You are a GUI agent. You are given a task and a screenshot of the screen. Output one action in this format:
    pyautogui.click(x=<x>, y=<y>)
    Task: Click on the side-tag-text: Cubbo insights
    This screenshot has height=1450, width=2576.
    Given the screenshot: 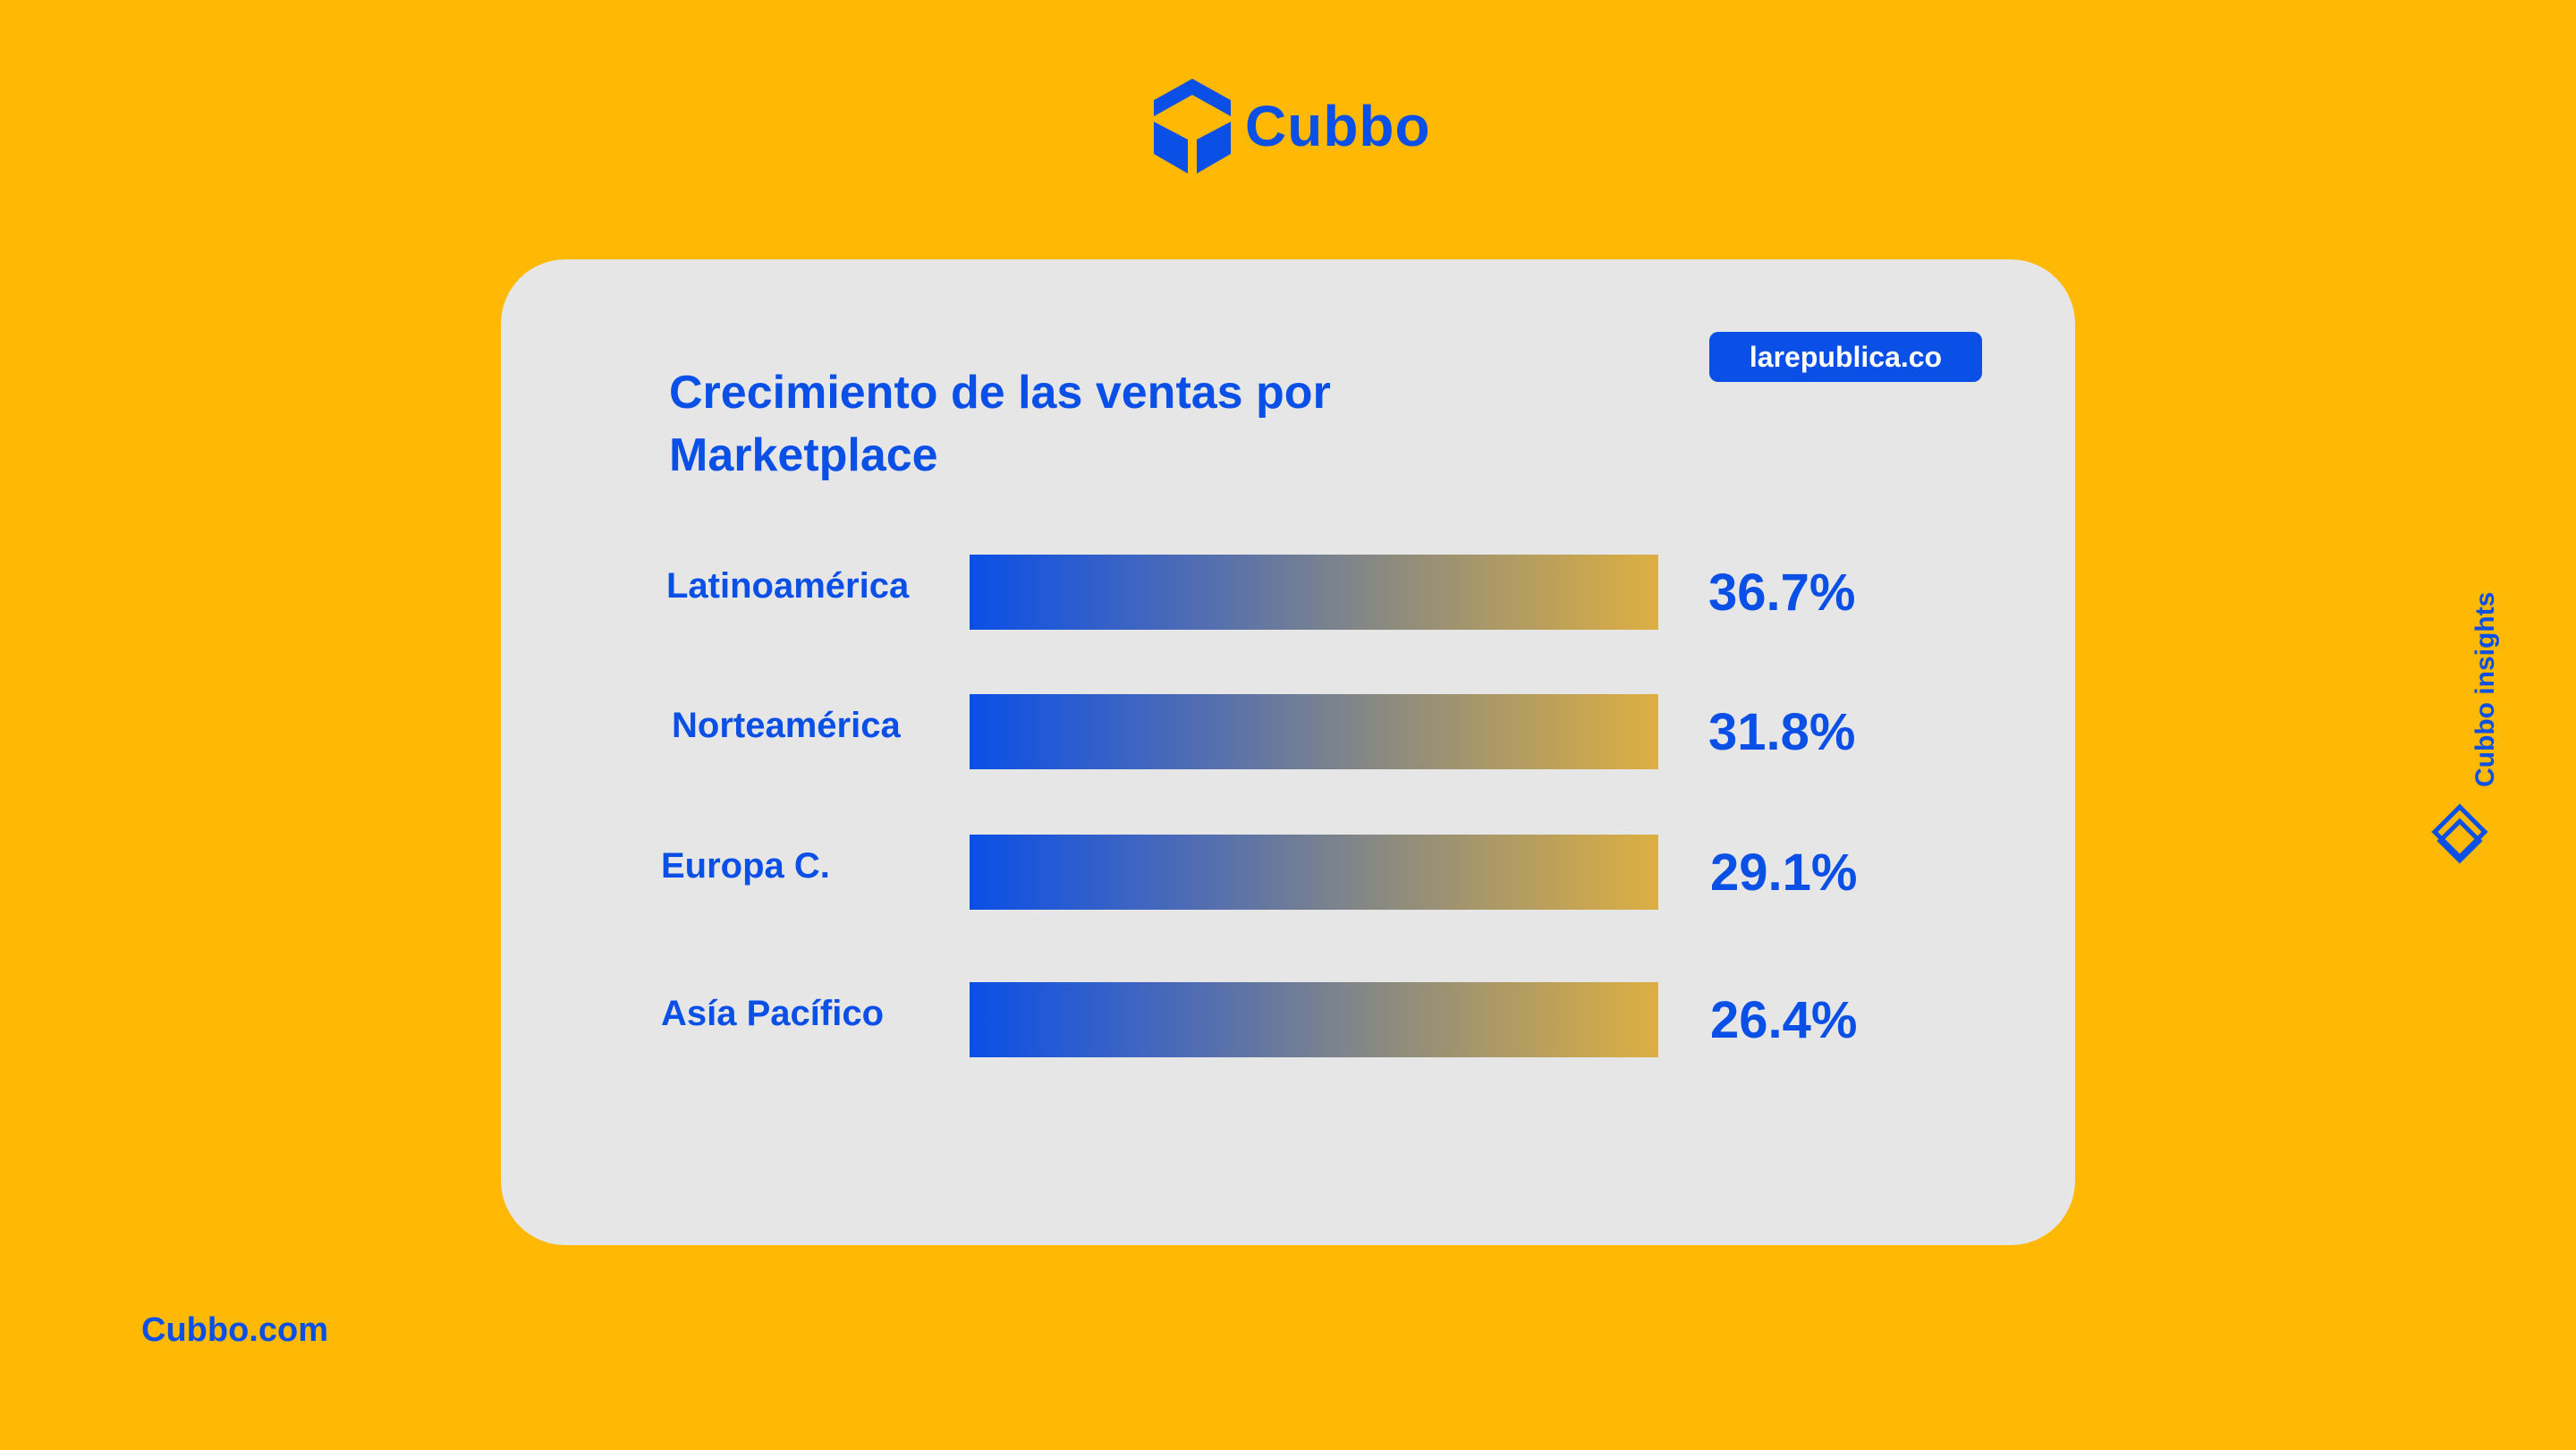 What is the action you would take?
    pyautogui.click(x=2485, y=689)
    